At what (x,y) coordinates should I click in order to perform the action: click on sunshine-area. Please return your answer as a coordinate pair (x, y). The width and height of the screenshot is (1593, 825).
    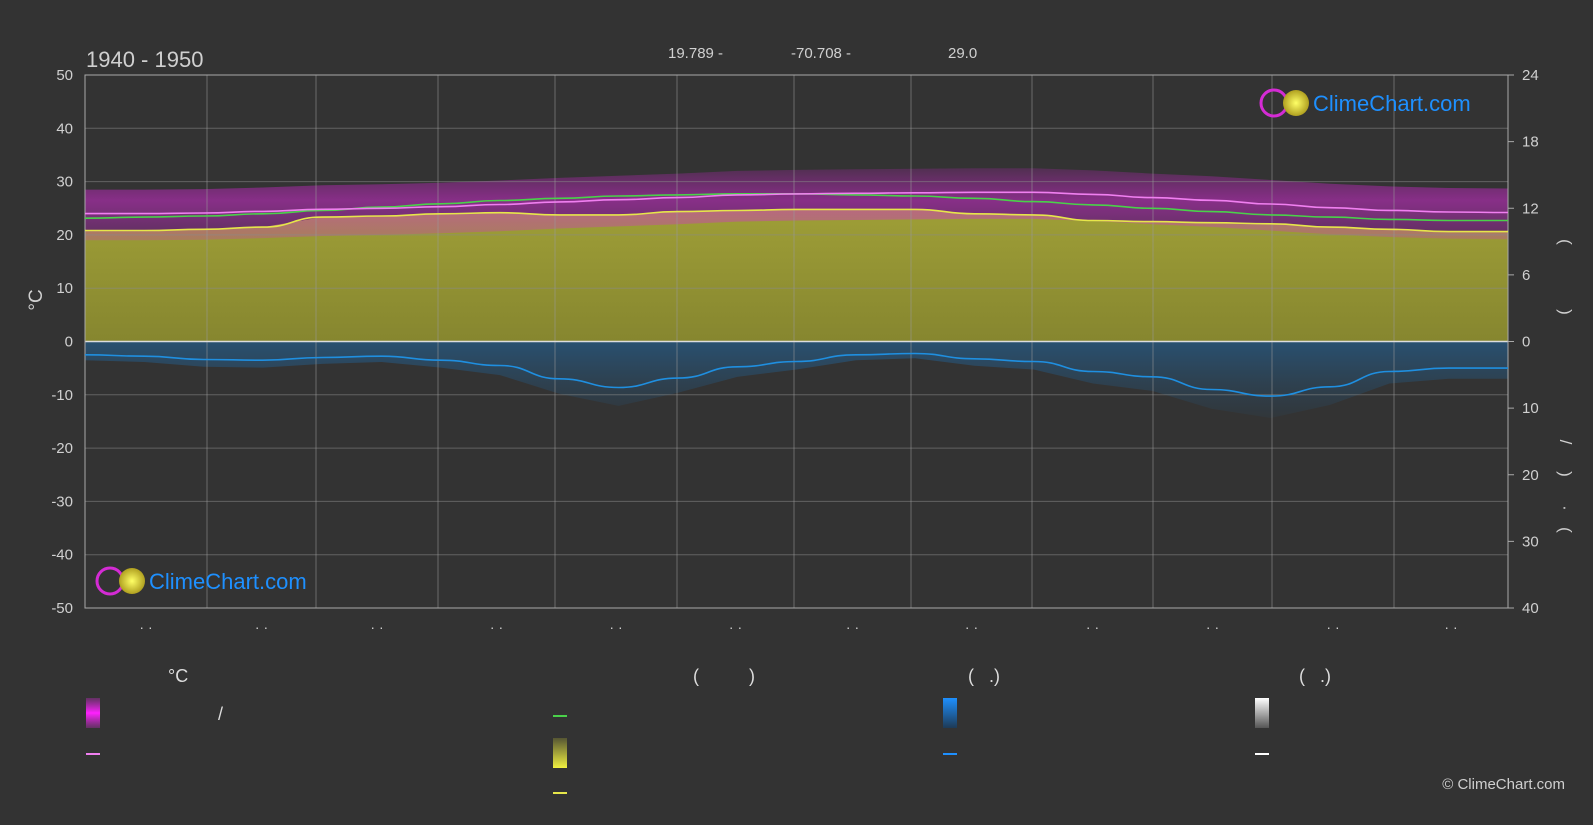
    Looking at the image, I should click on (796, 275).